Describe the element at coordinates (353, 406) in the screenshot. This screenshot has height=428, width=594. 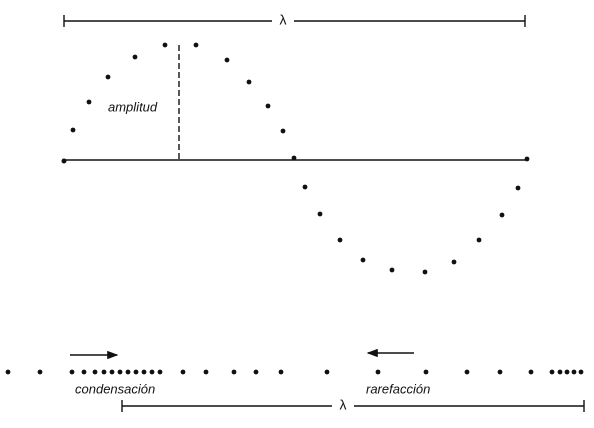
I see `wavelength-bracket-bottom` at that location.